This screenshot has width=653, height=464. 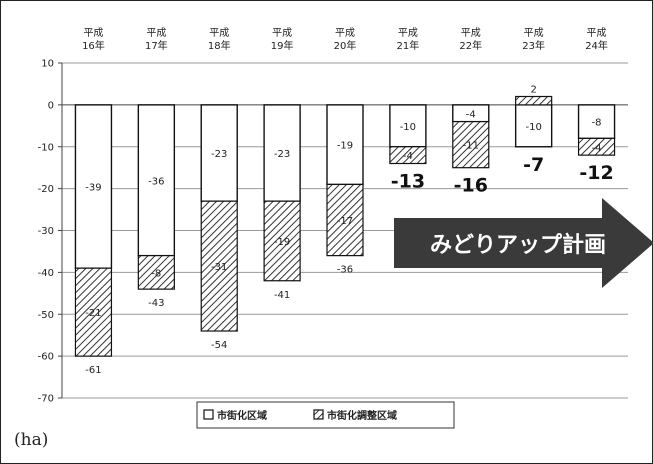 I want to click on legend-box, so click(x=325, y=415).